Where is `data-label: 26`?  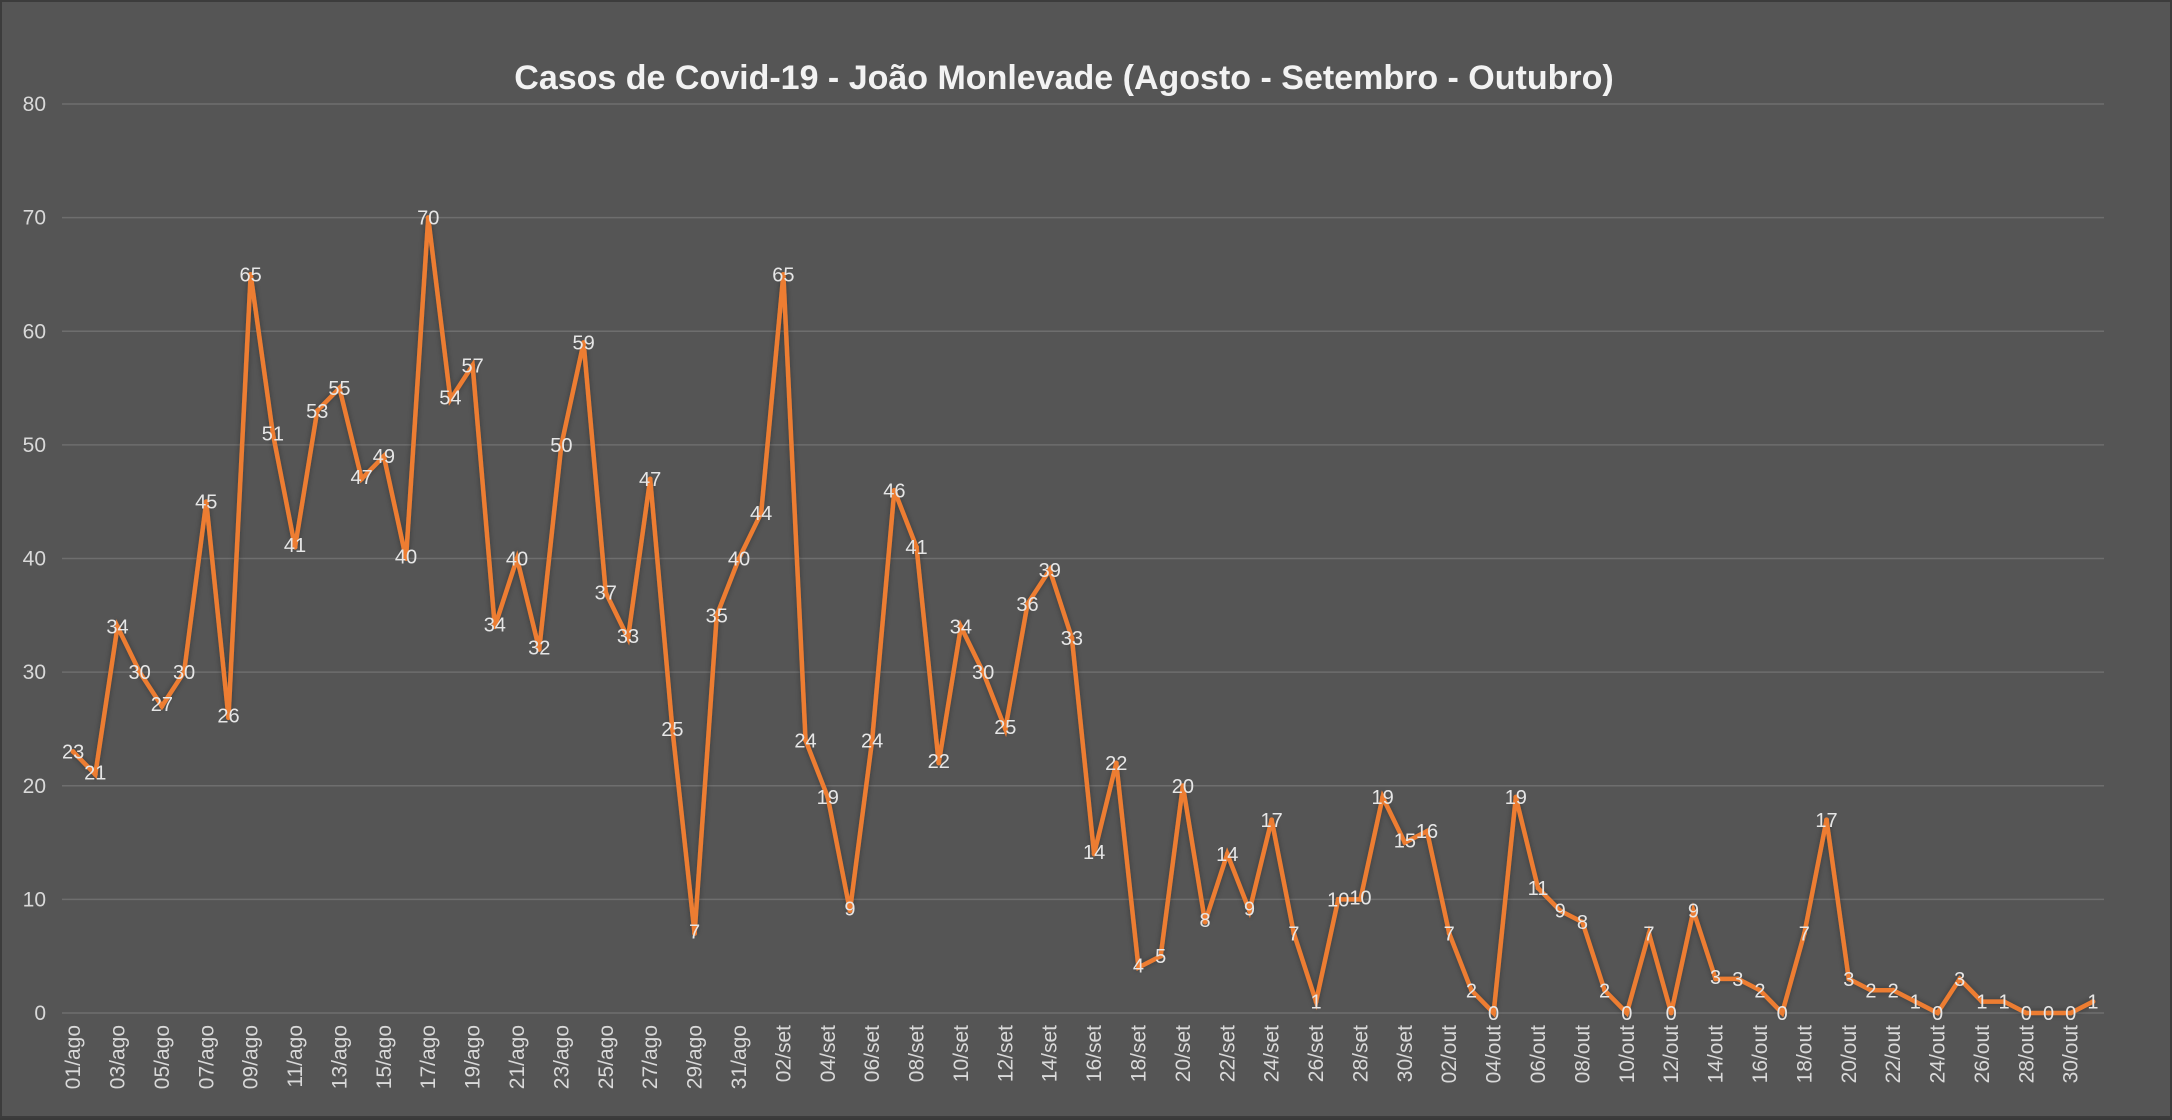 data-label: 26 is located at coordinates (228, 717).